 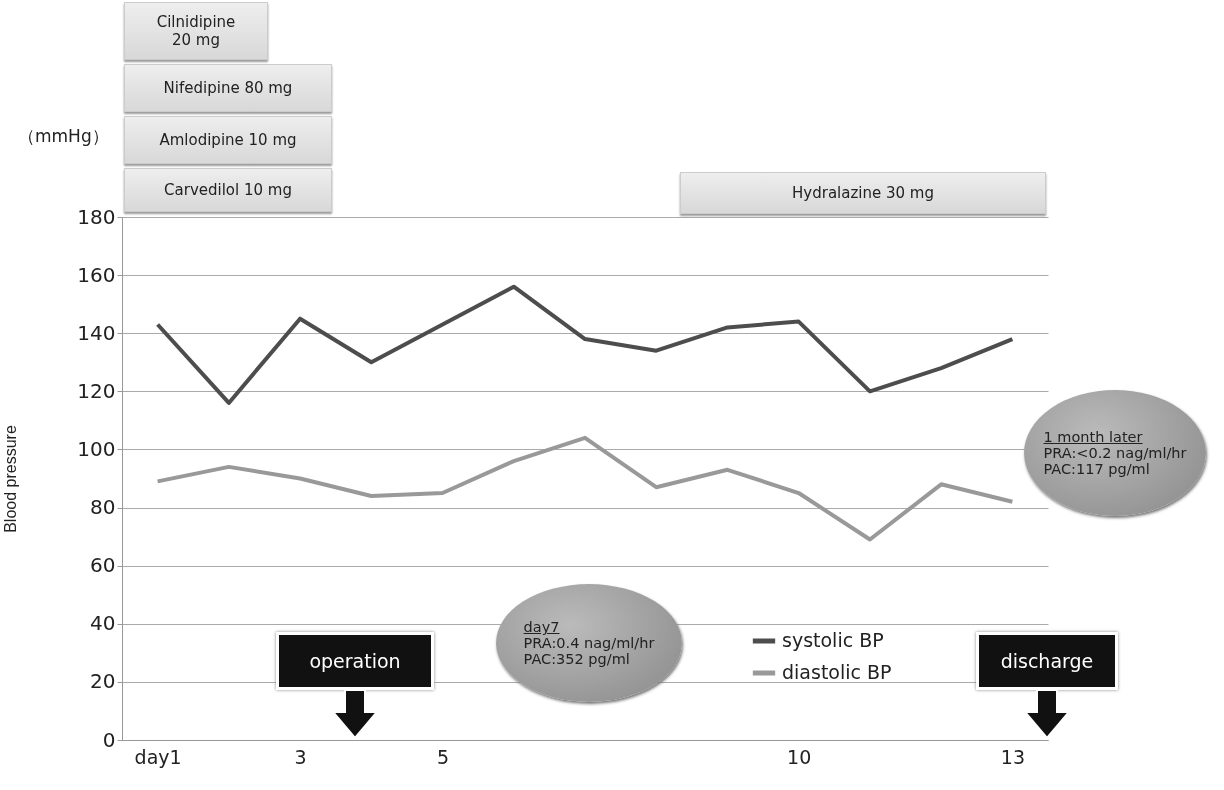 I want to click on annotation: day7 PRA:0.4 nag/ml/hr PAC:352 pg/ml, so click(x=589, y=643).